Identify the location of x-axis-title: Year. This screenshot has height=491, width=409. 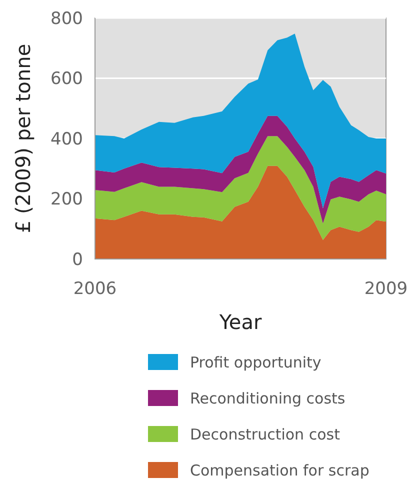
(240, 322).